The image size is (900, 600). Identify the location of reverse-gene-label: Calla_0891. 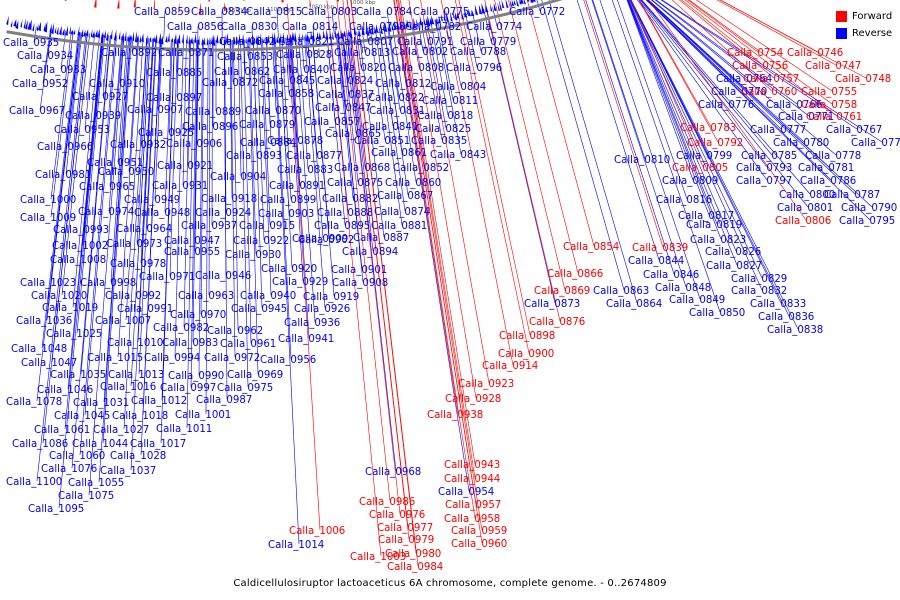
(297, 186).